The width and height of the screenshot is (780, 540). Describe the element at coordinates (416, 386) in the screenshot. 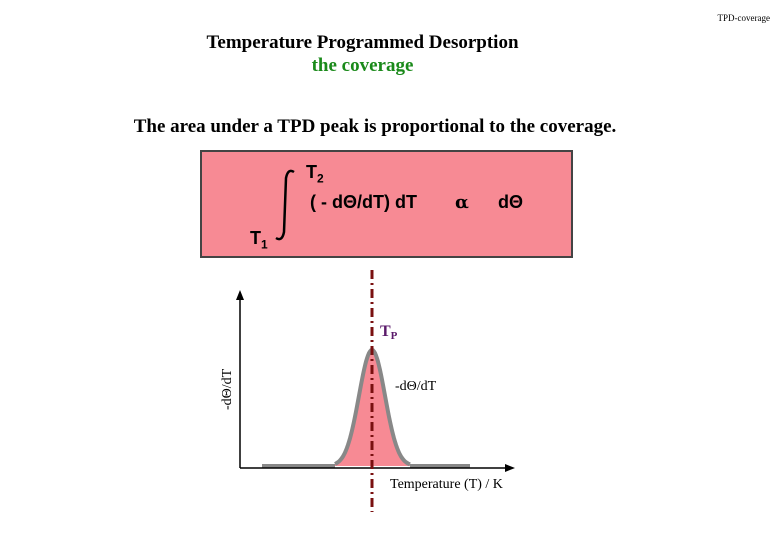

I see `curve-label: -dΘ/dT` at that location.